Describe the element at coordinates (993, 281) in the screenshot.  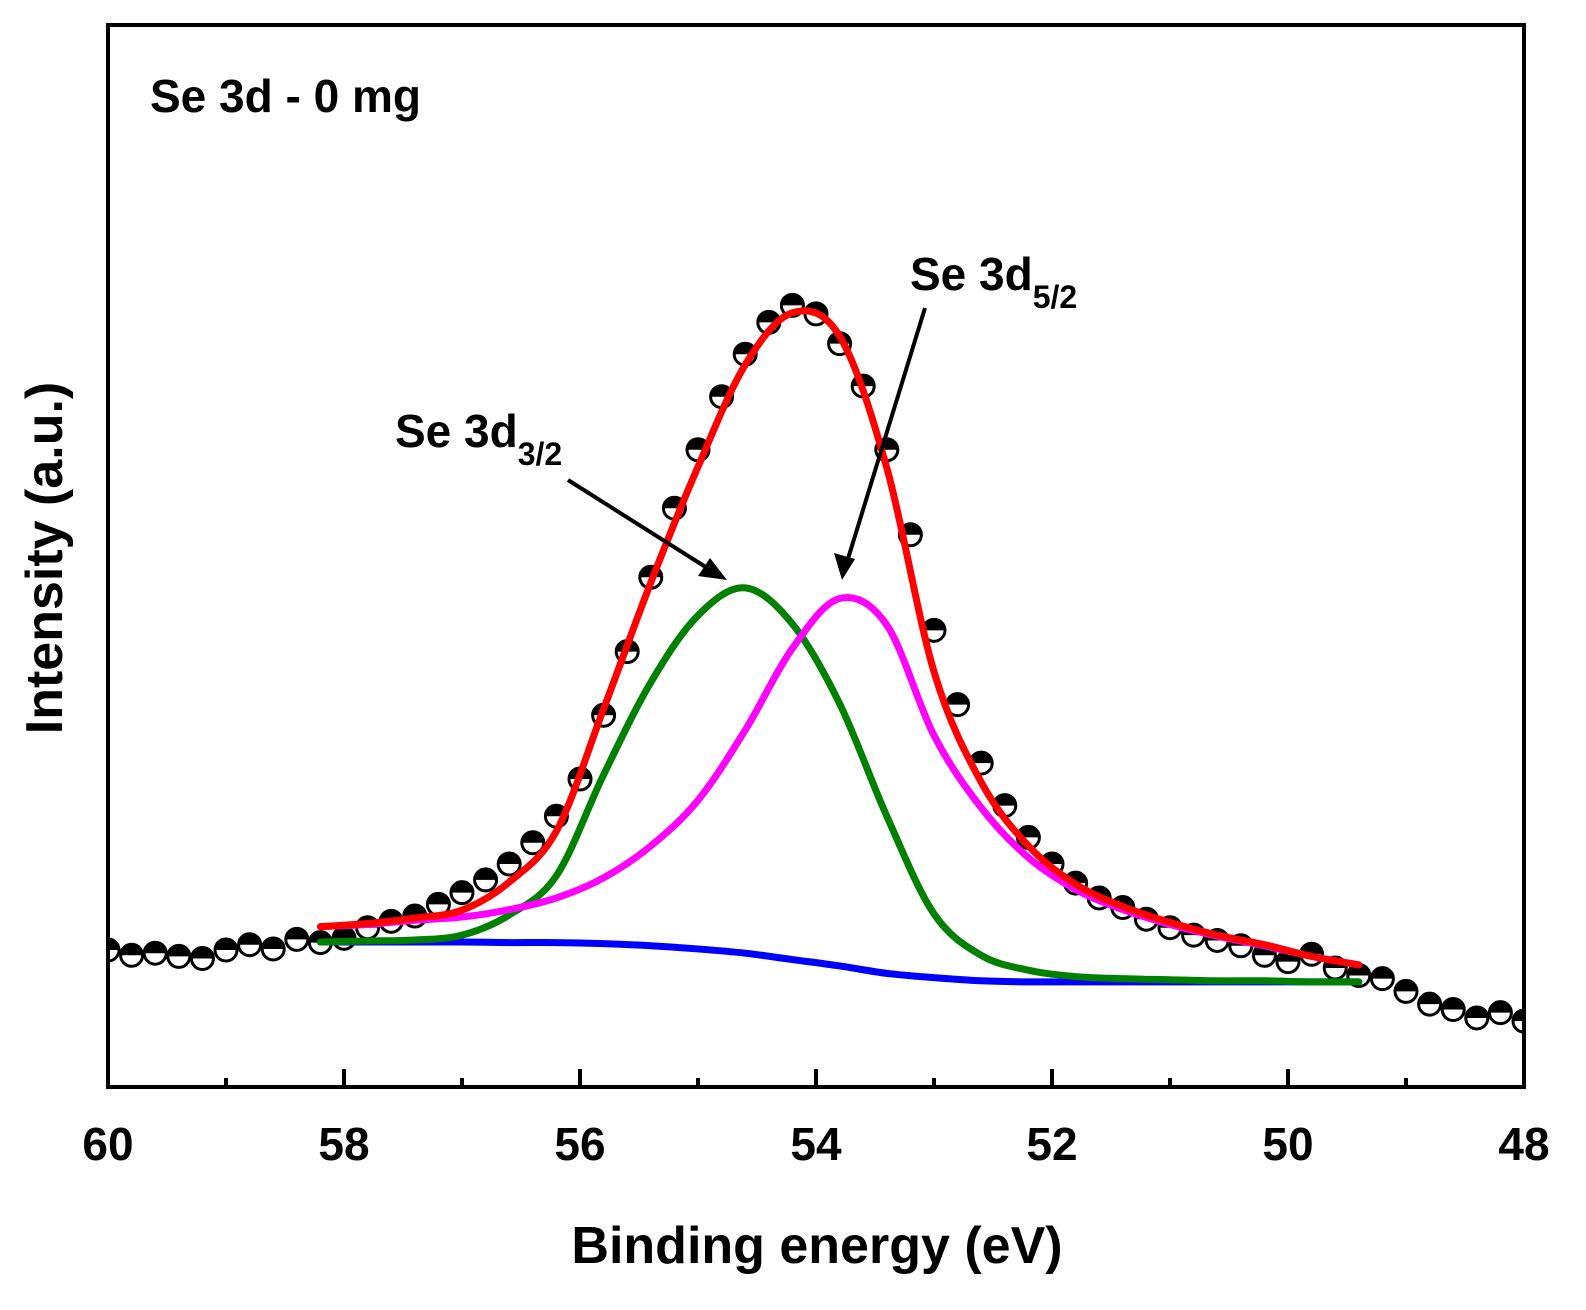
I see `annotation-se3d52: Se 3d5/2` at that location.